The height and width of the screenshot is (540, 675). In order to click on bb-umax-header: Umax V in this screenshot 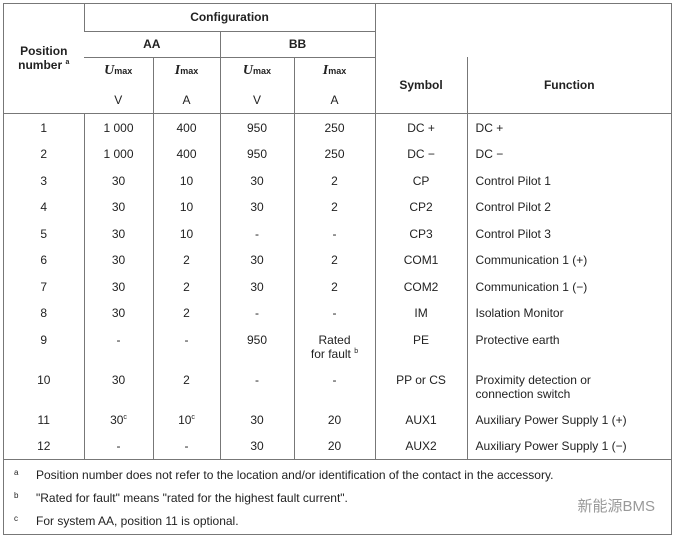, I will do `click(256, 85)`.